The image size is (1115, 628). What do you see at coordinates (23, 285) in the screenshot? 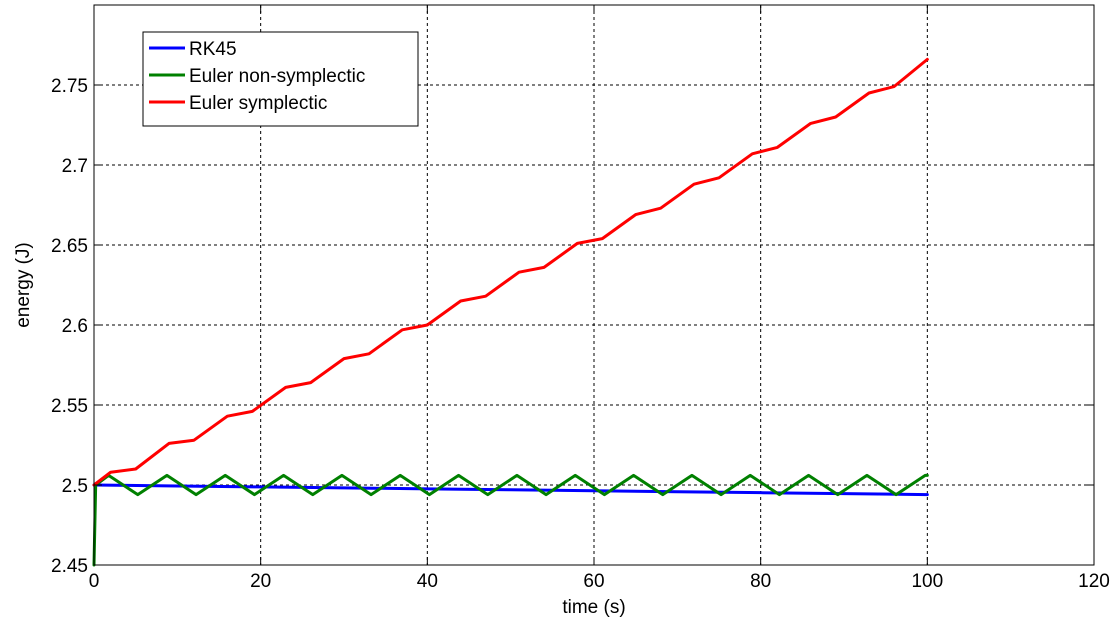
I see `y-axis-label: energy (J)` at bounding box center [23, 285].